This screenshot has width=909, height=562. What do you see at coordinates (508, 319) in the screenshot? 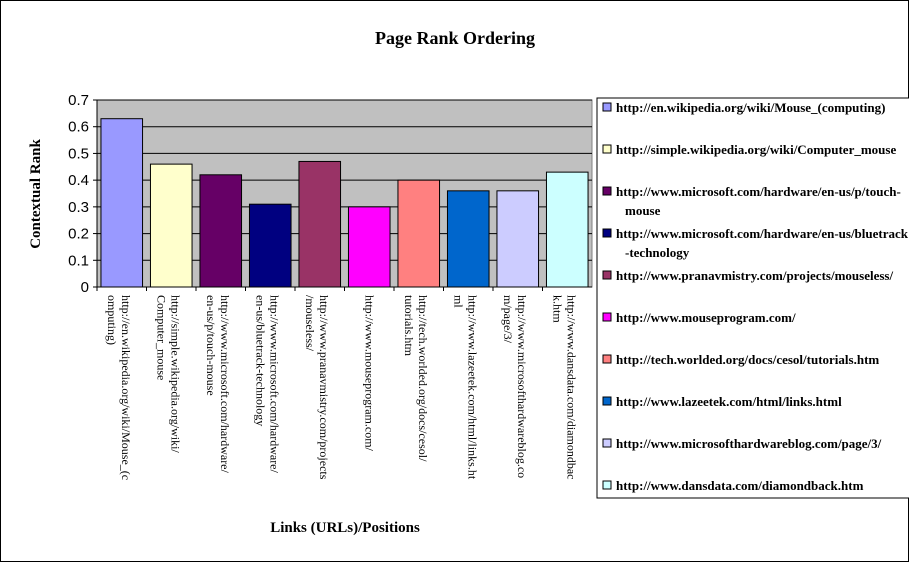
I see `text-line: m/page/3/` at bounding box center [508, 319].